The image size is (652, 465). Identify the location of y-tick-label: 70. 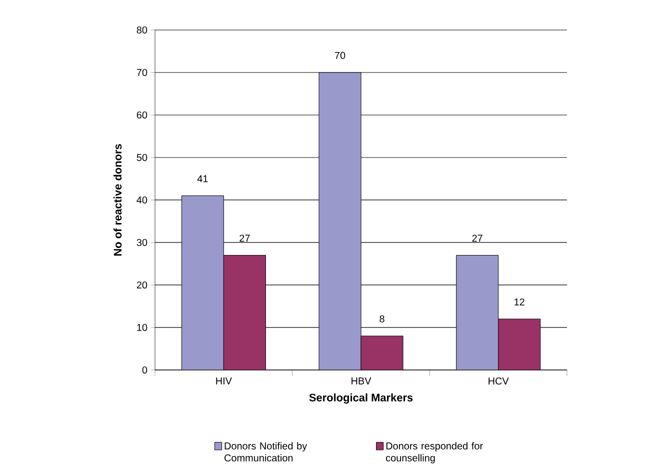
(142, 72).